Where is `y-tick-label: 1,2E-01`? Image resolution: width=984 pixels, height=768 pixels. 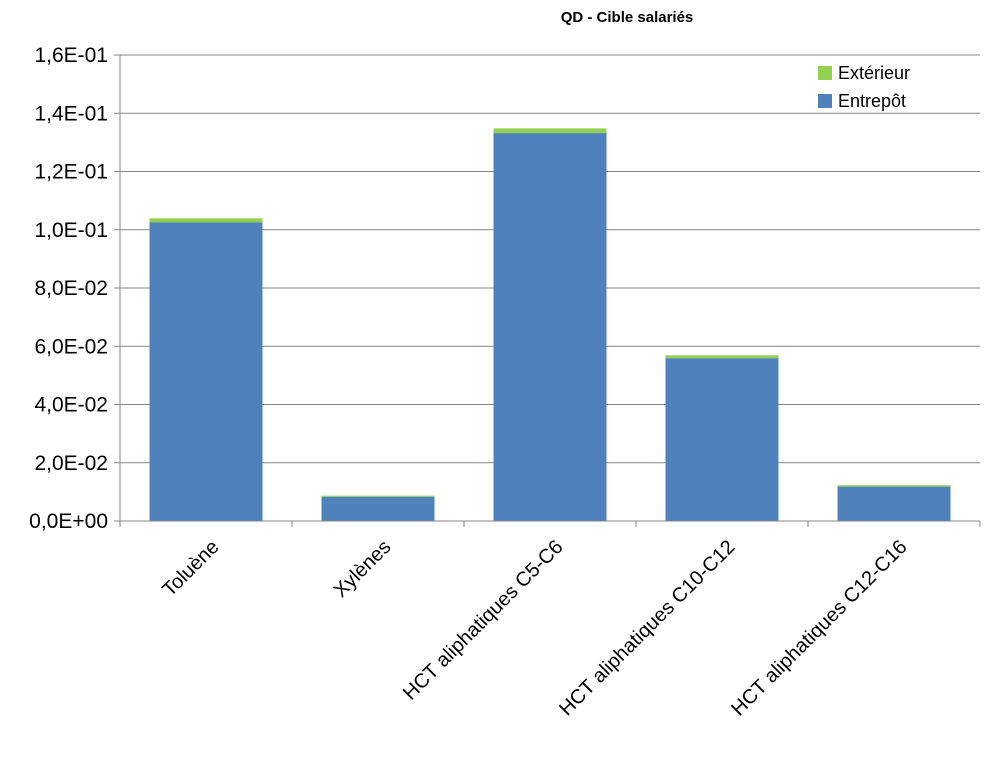
y-tick-label: 1,2E-01 is located at coordinates (71, 172).